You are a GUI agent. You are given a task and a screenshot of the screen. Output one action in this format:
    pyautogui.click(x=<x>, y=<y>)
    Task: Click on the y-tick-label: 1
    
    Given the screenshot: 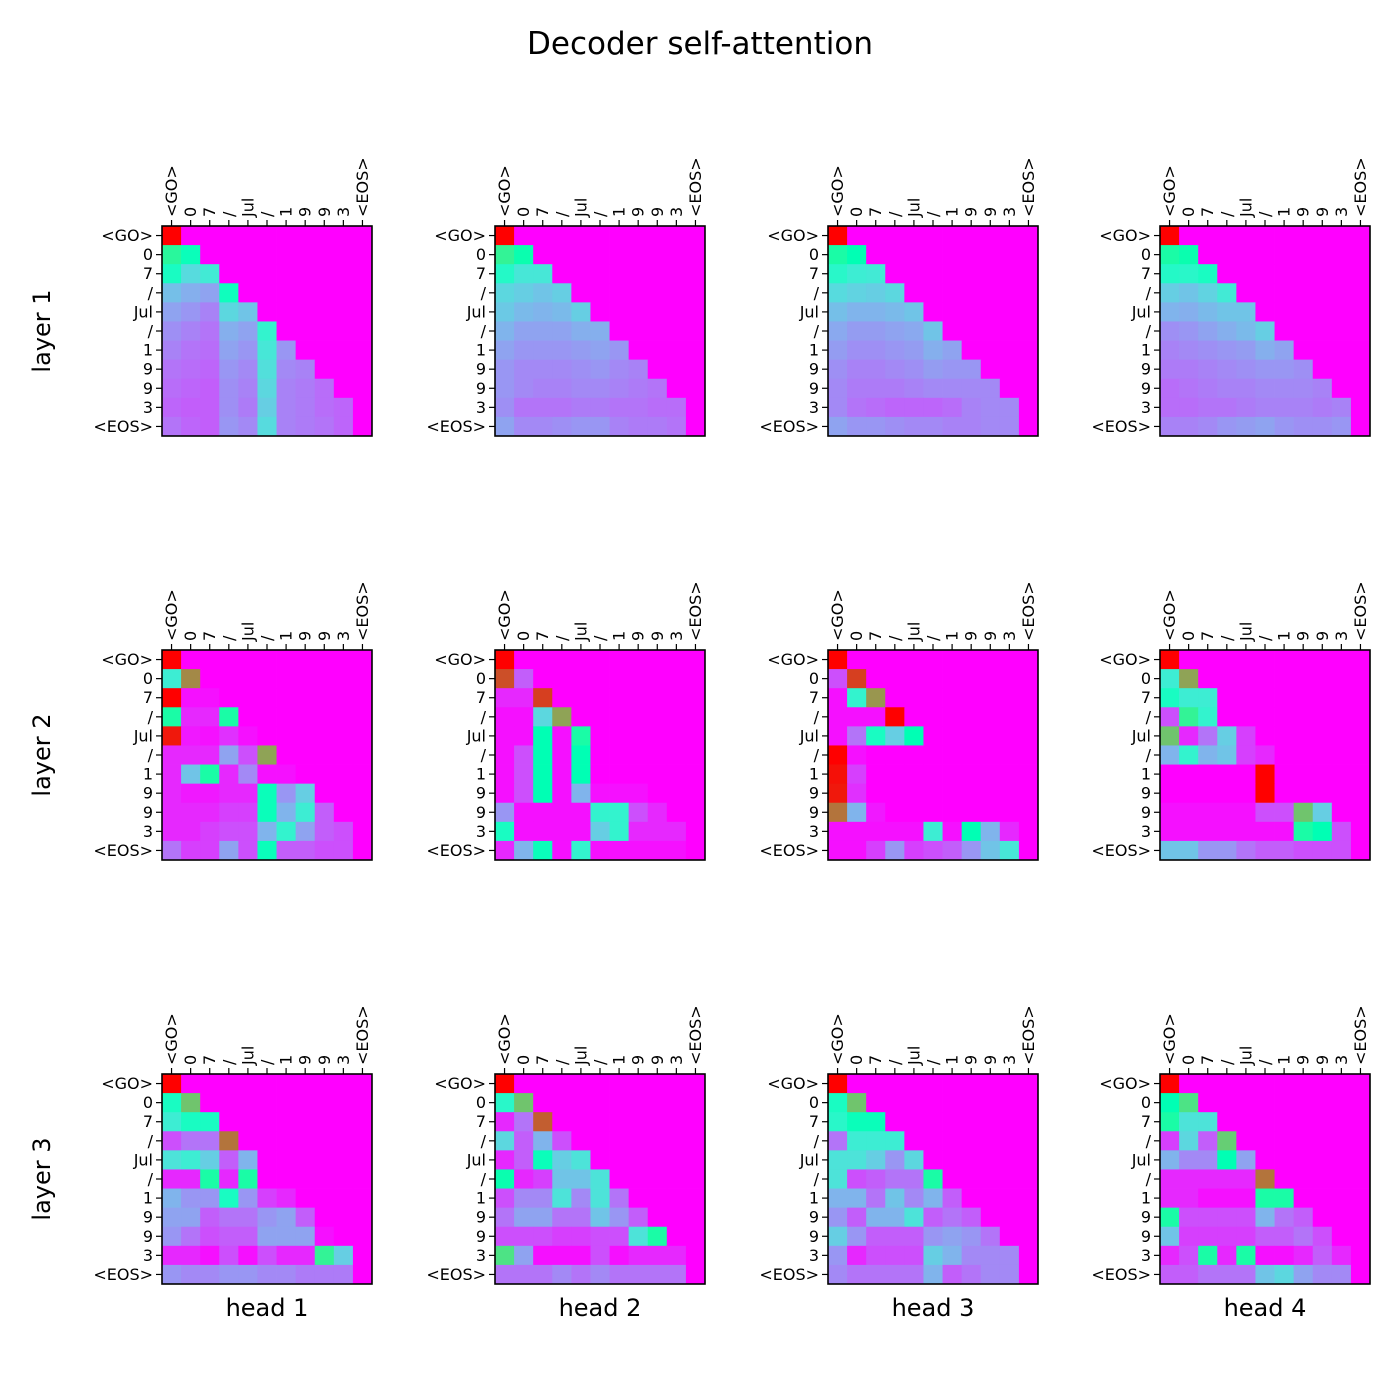 What is the action you would take?
    pyautogui.click(x=148, y=1198)
    